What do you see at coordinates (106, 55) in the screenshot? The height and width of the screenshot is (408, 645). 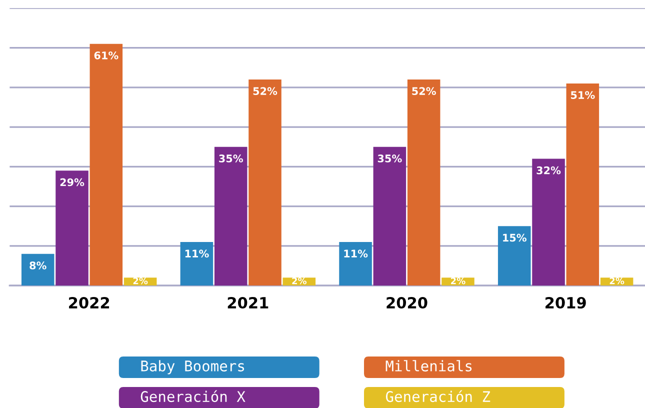 I see `data-label: 61%` at bounding box center [106, 55].